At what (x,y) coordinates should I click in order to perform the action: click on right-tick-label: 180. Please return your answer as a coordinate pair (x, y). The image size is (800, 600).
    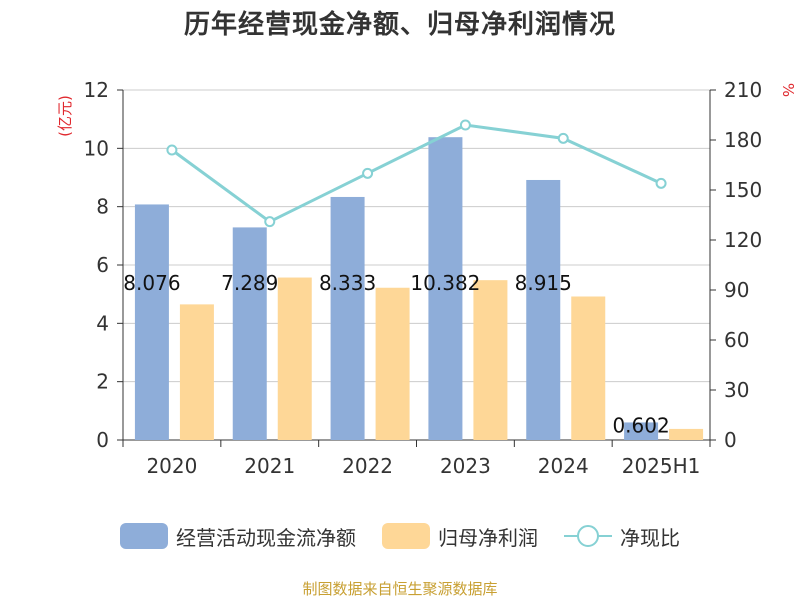
    Looking at the image, I should click on (743, 140).